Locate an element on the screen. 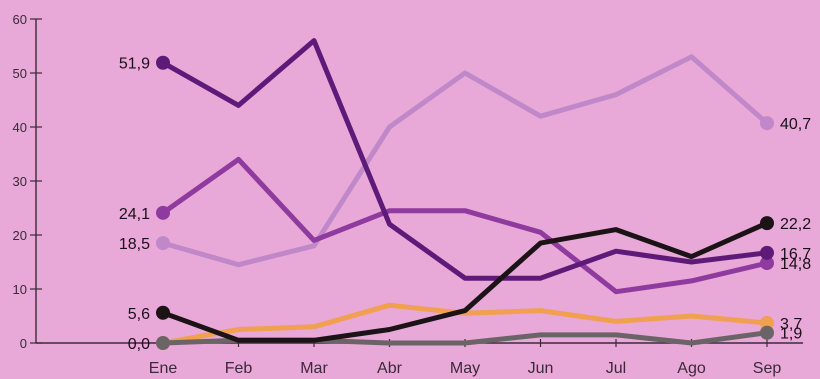  series-line is located at coordinates (465, 324).